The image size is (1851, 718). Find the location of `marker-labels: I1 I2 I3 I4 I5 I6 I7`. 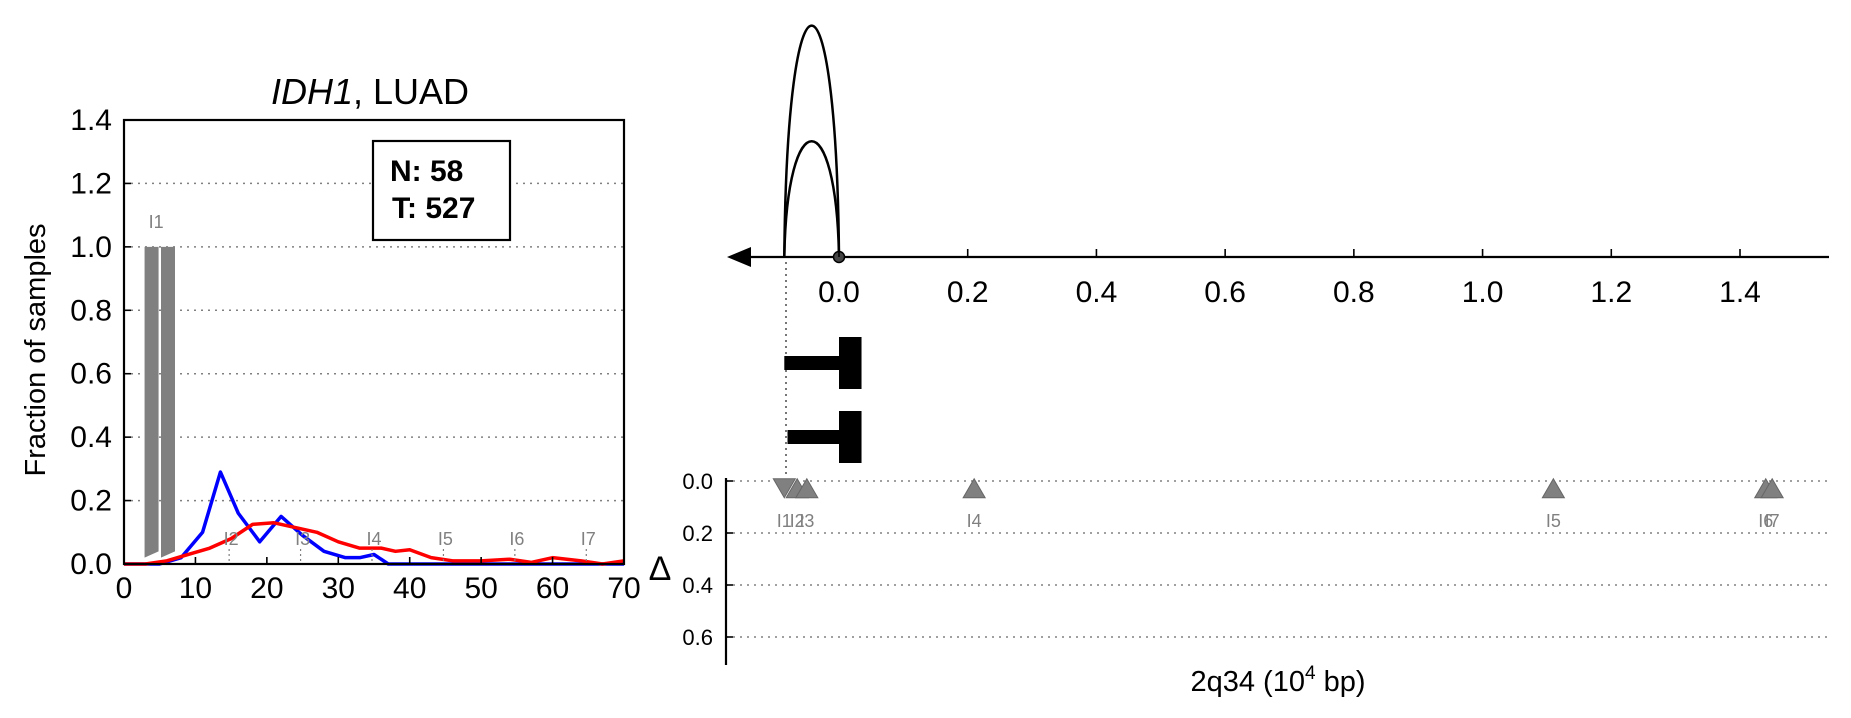

marker-labels: I1 I2 I3 I4 I5 I6 I7 is located at coordinates (372, 388).